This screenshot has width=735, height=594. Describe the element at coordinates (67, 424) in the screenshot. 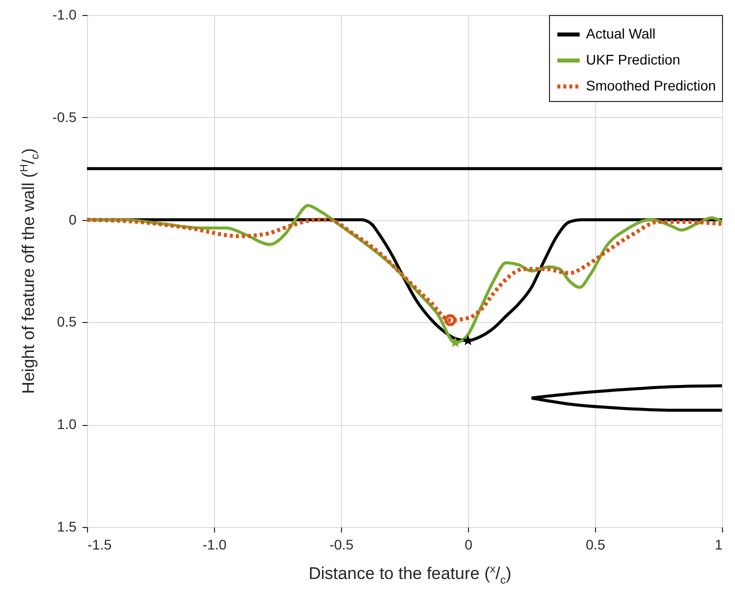

I see `y-tick-label: 1.0` at that location.